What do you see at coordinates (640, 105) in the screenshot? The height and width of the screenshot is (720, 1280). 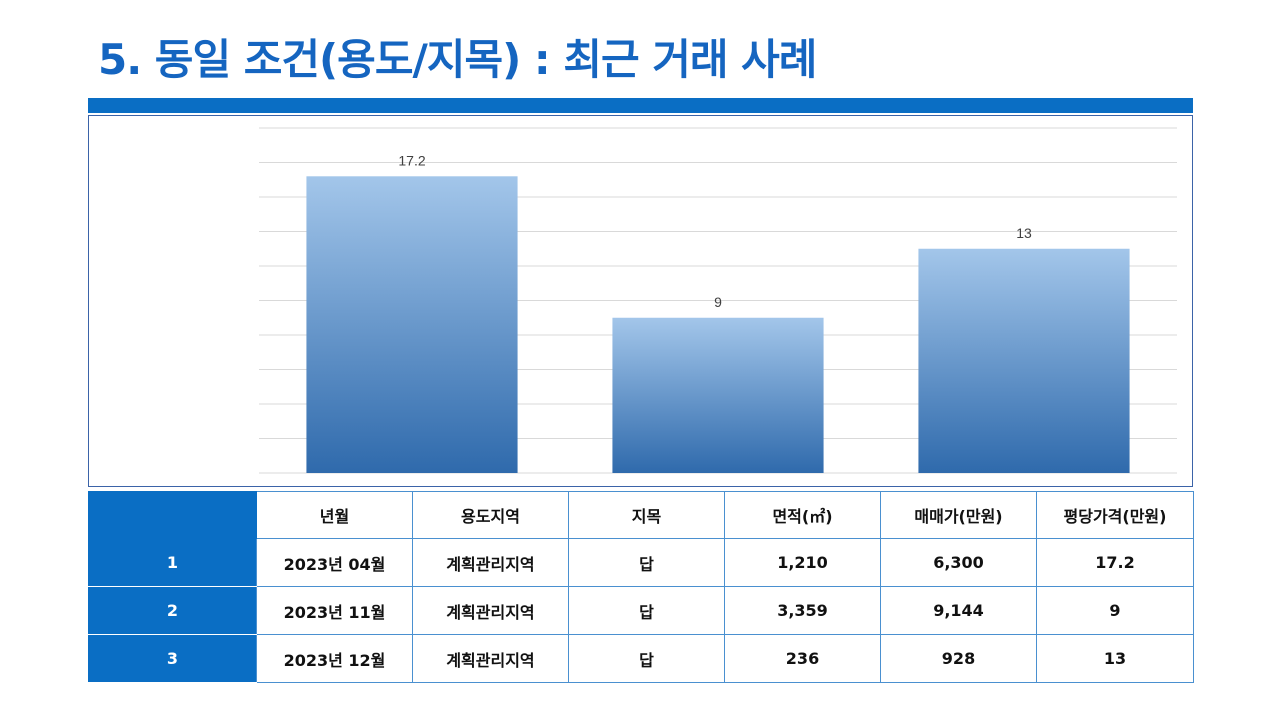 I see `title-underline-bar` at bounding box center [640, 105].